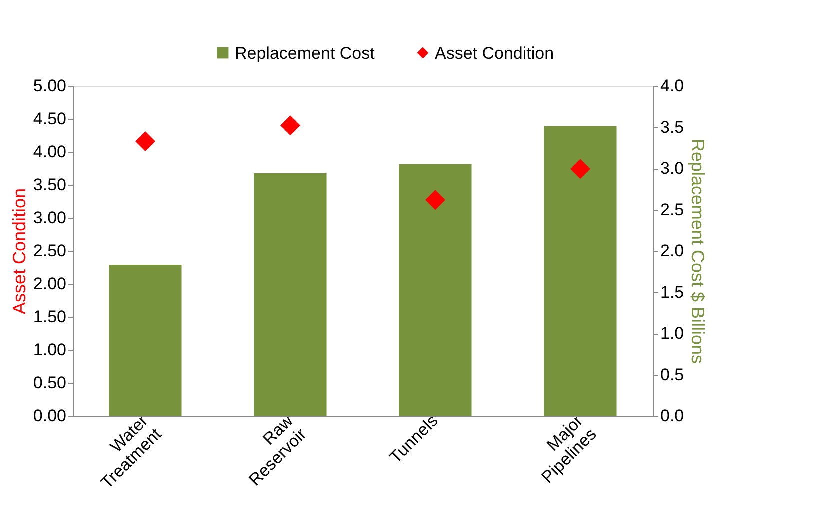 The height and width of the screenshot is (531, 835). I want to click on y2-tick-label: 0.5, so click(672, 374).